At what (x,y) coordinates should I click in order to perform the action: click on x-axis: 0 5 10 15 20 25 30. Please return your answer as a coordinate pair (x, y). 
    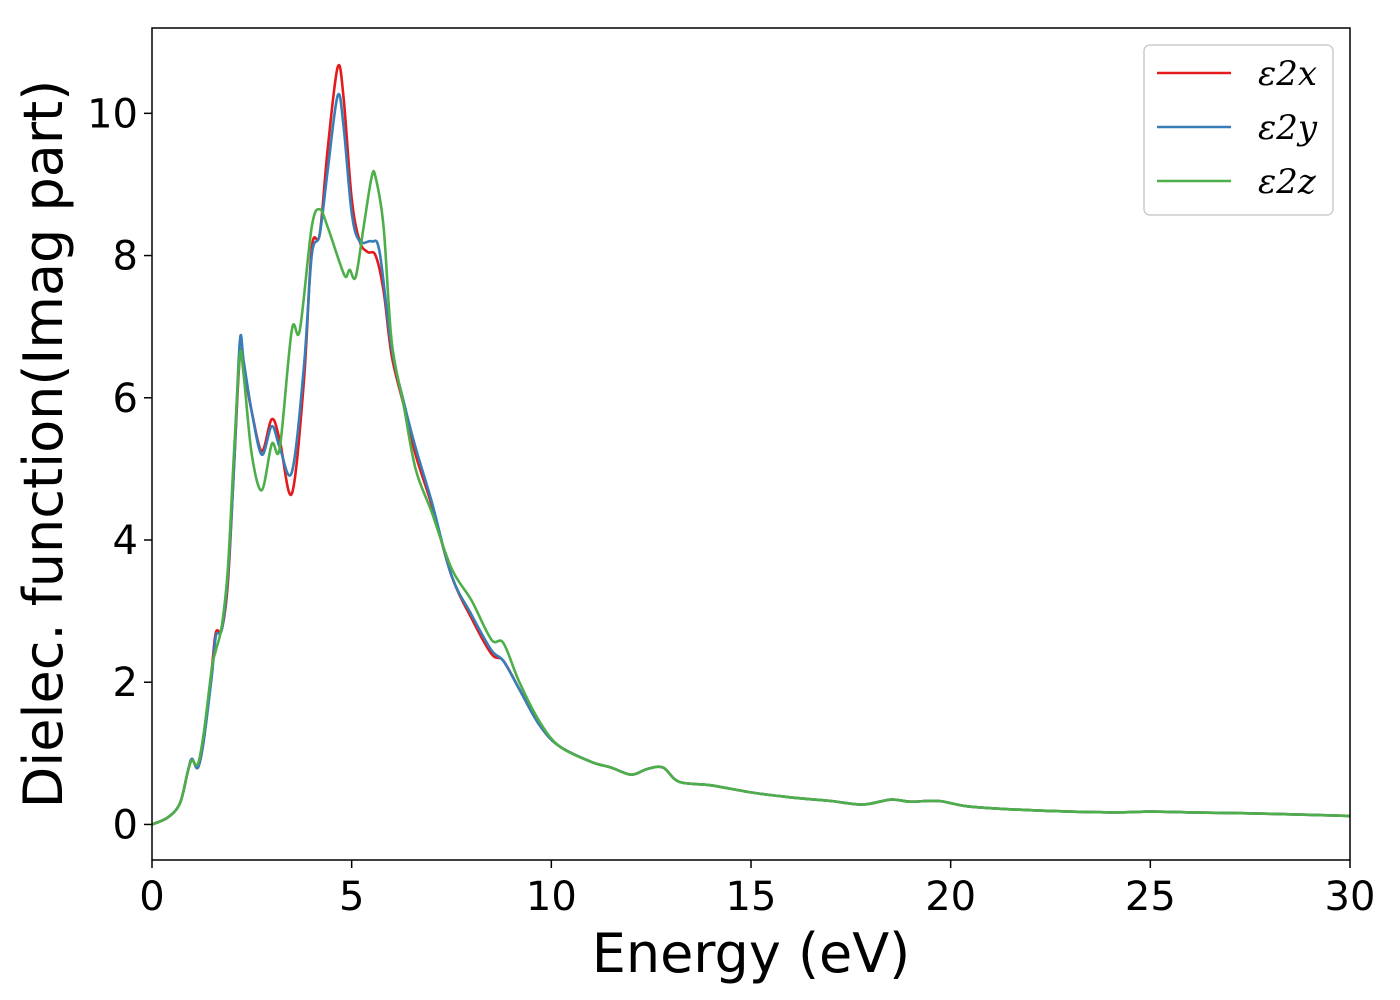
    Looking at the image, I should click on (757, 890).